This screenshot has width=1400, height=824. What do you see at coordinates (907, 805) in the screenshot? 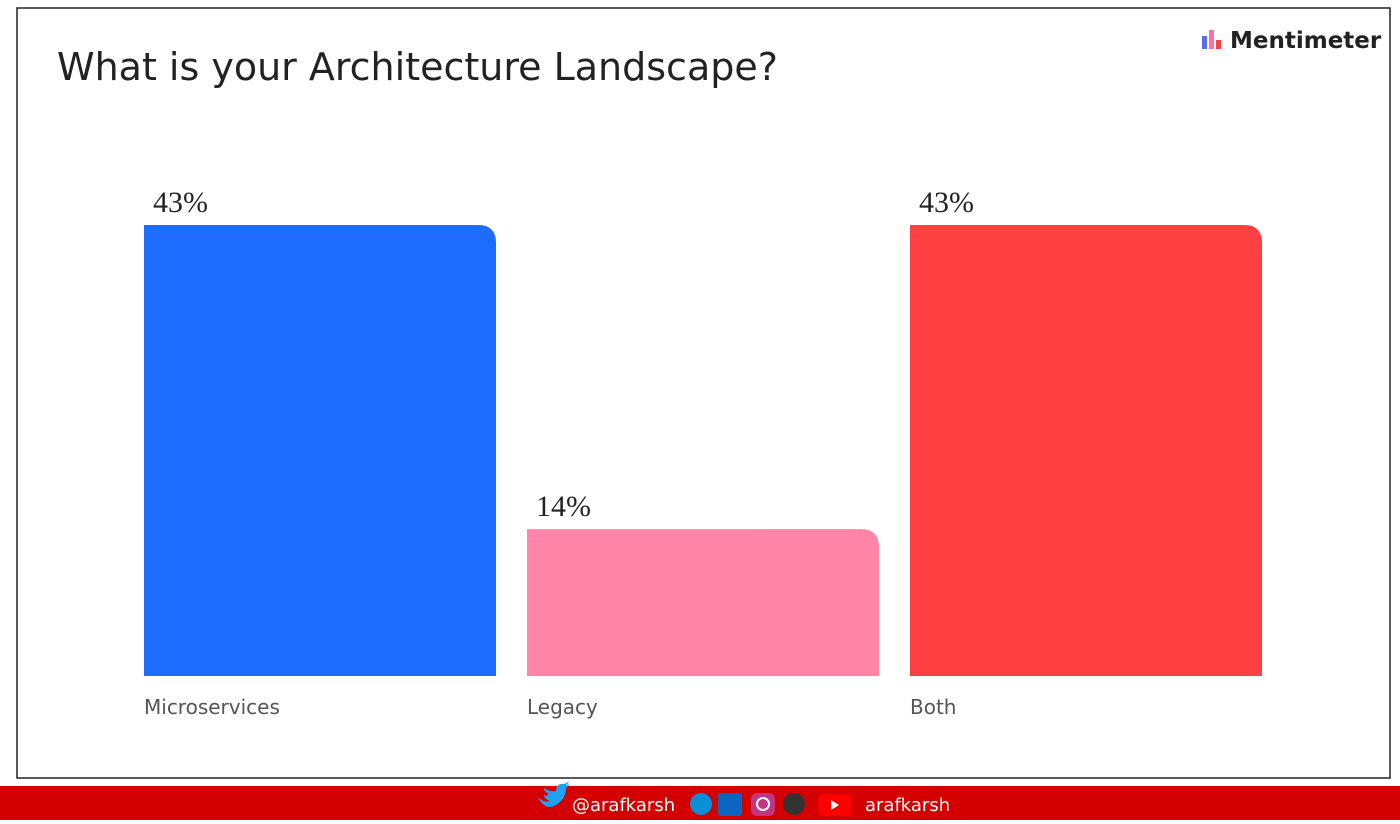
I see `footer-youtube: arafkarsh` at bounding box center [907, 805].